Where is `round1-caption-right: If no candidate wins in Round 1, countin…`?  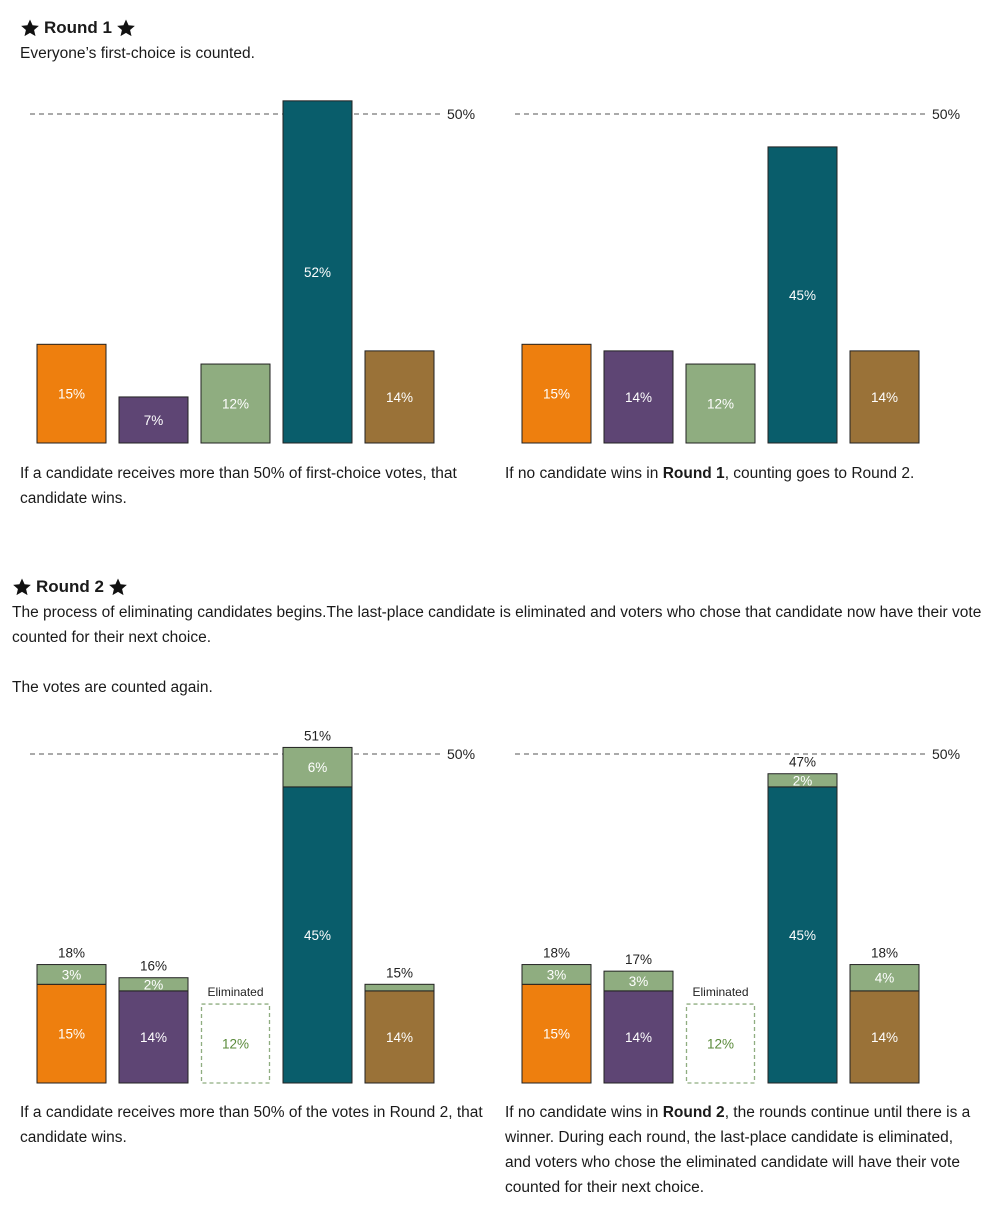 round1-caption-right: If no candidate wins in Round 1, countin… is located at coordinates (710, 473).